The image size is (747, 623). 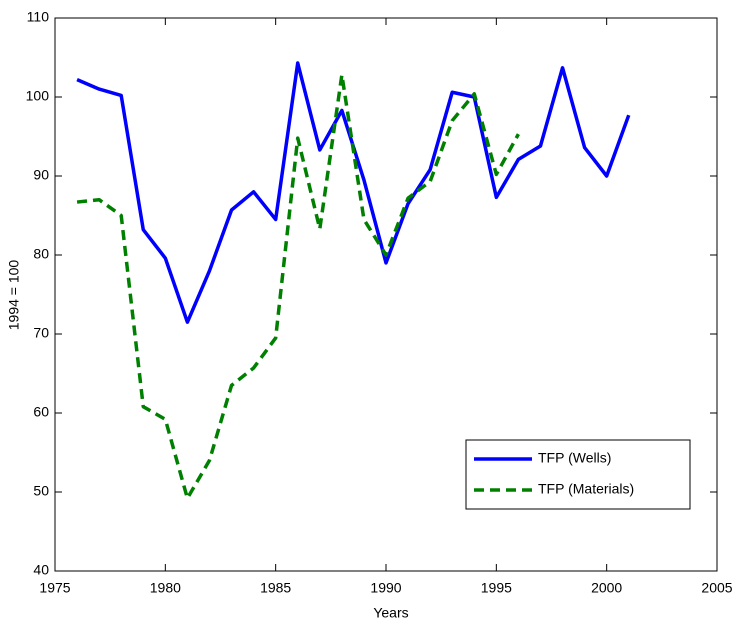 I want to click on x-tick-label: 1975, so click(x=54, y=588).